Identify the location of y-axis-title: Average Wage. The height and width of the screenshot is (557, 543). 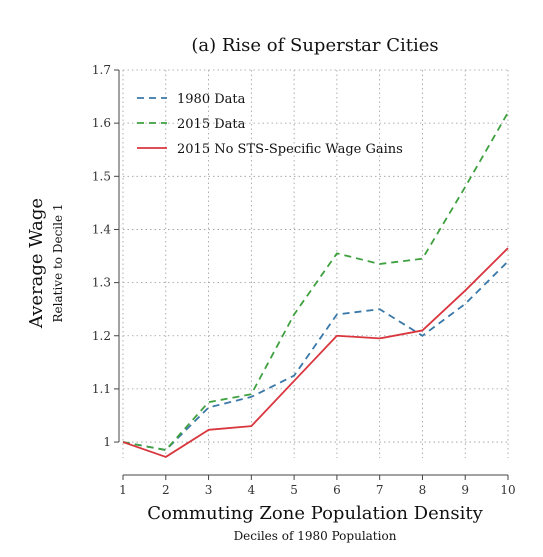
(36, 263).